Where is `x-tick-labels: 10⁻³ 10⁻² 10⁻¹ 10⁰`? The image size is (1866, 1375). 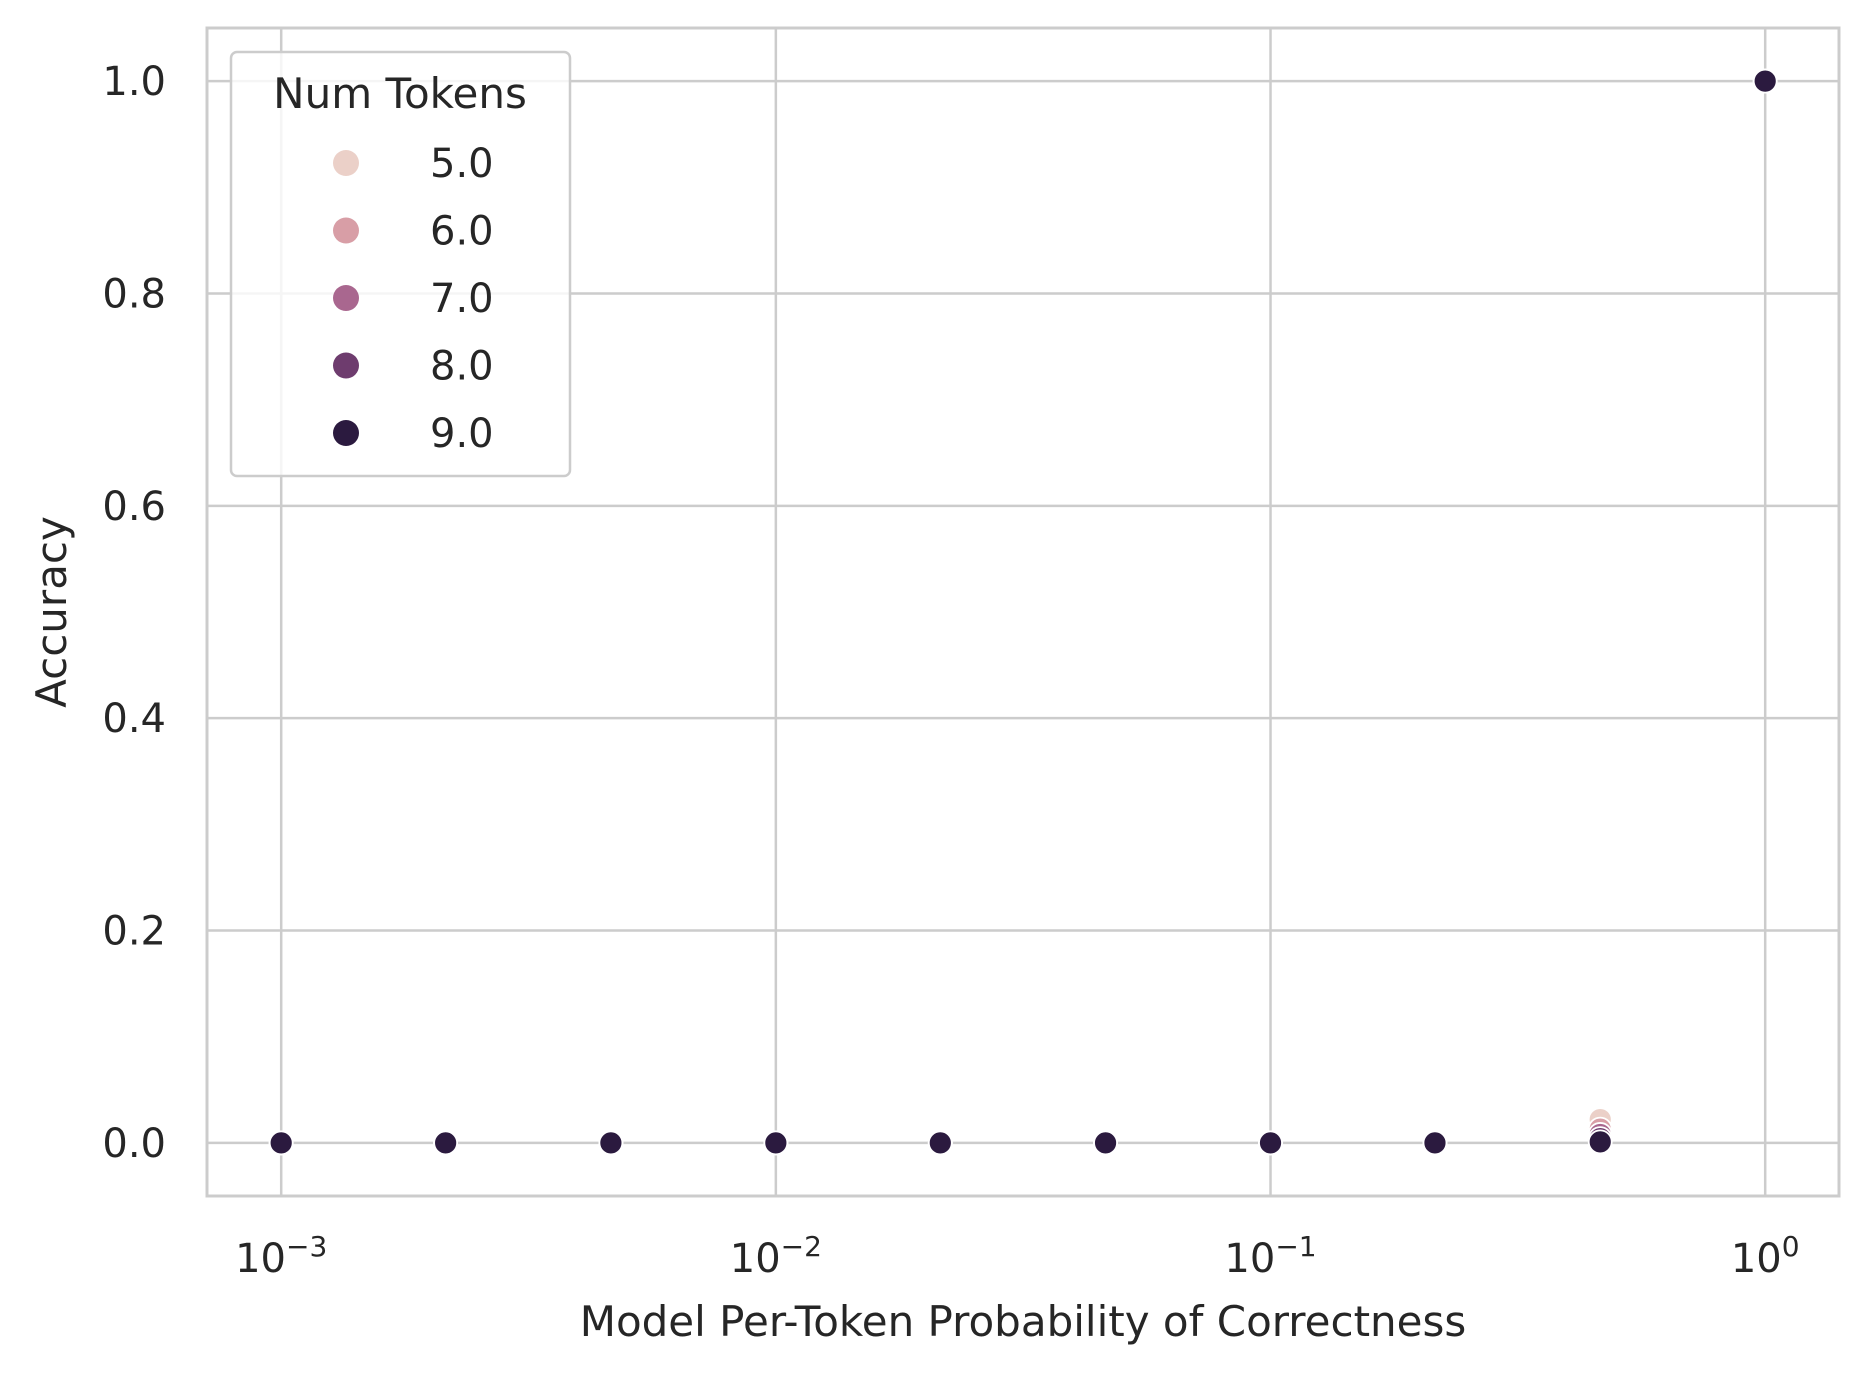 x-tick-labels: 10⁻³ 10⁻² 10⁻¹ 10⁰ is located at coordinates (1017, 1256).